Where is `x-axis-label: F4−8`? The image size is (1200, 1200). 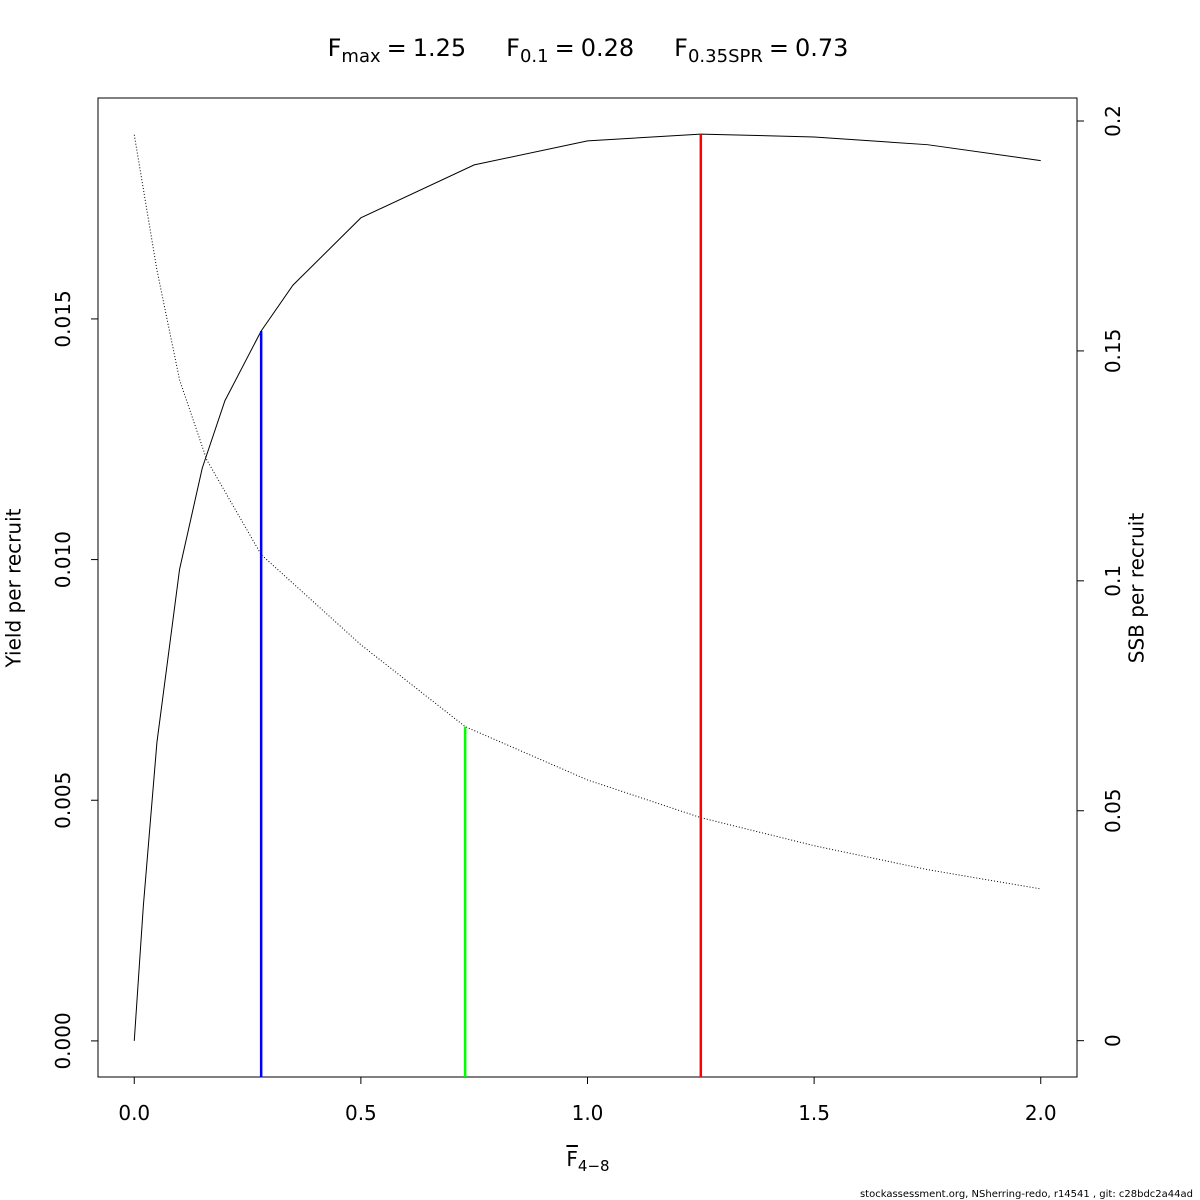
x-axis-label: F4−8 is located at coordinates (587, 1161).